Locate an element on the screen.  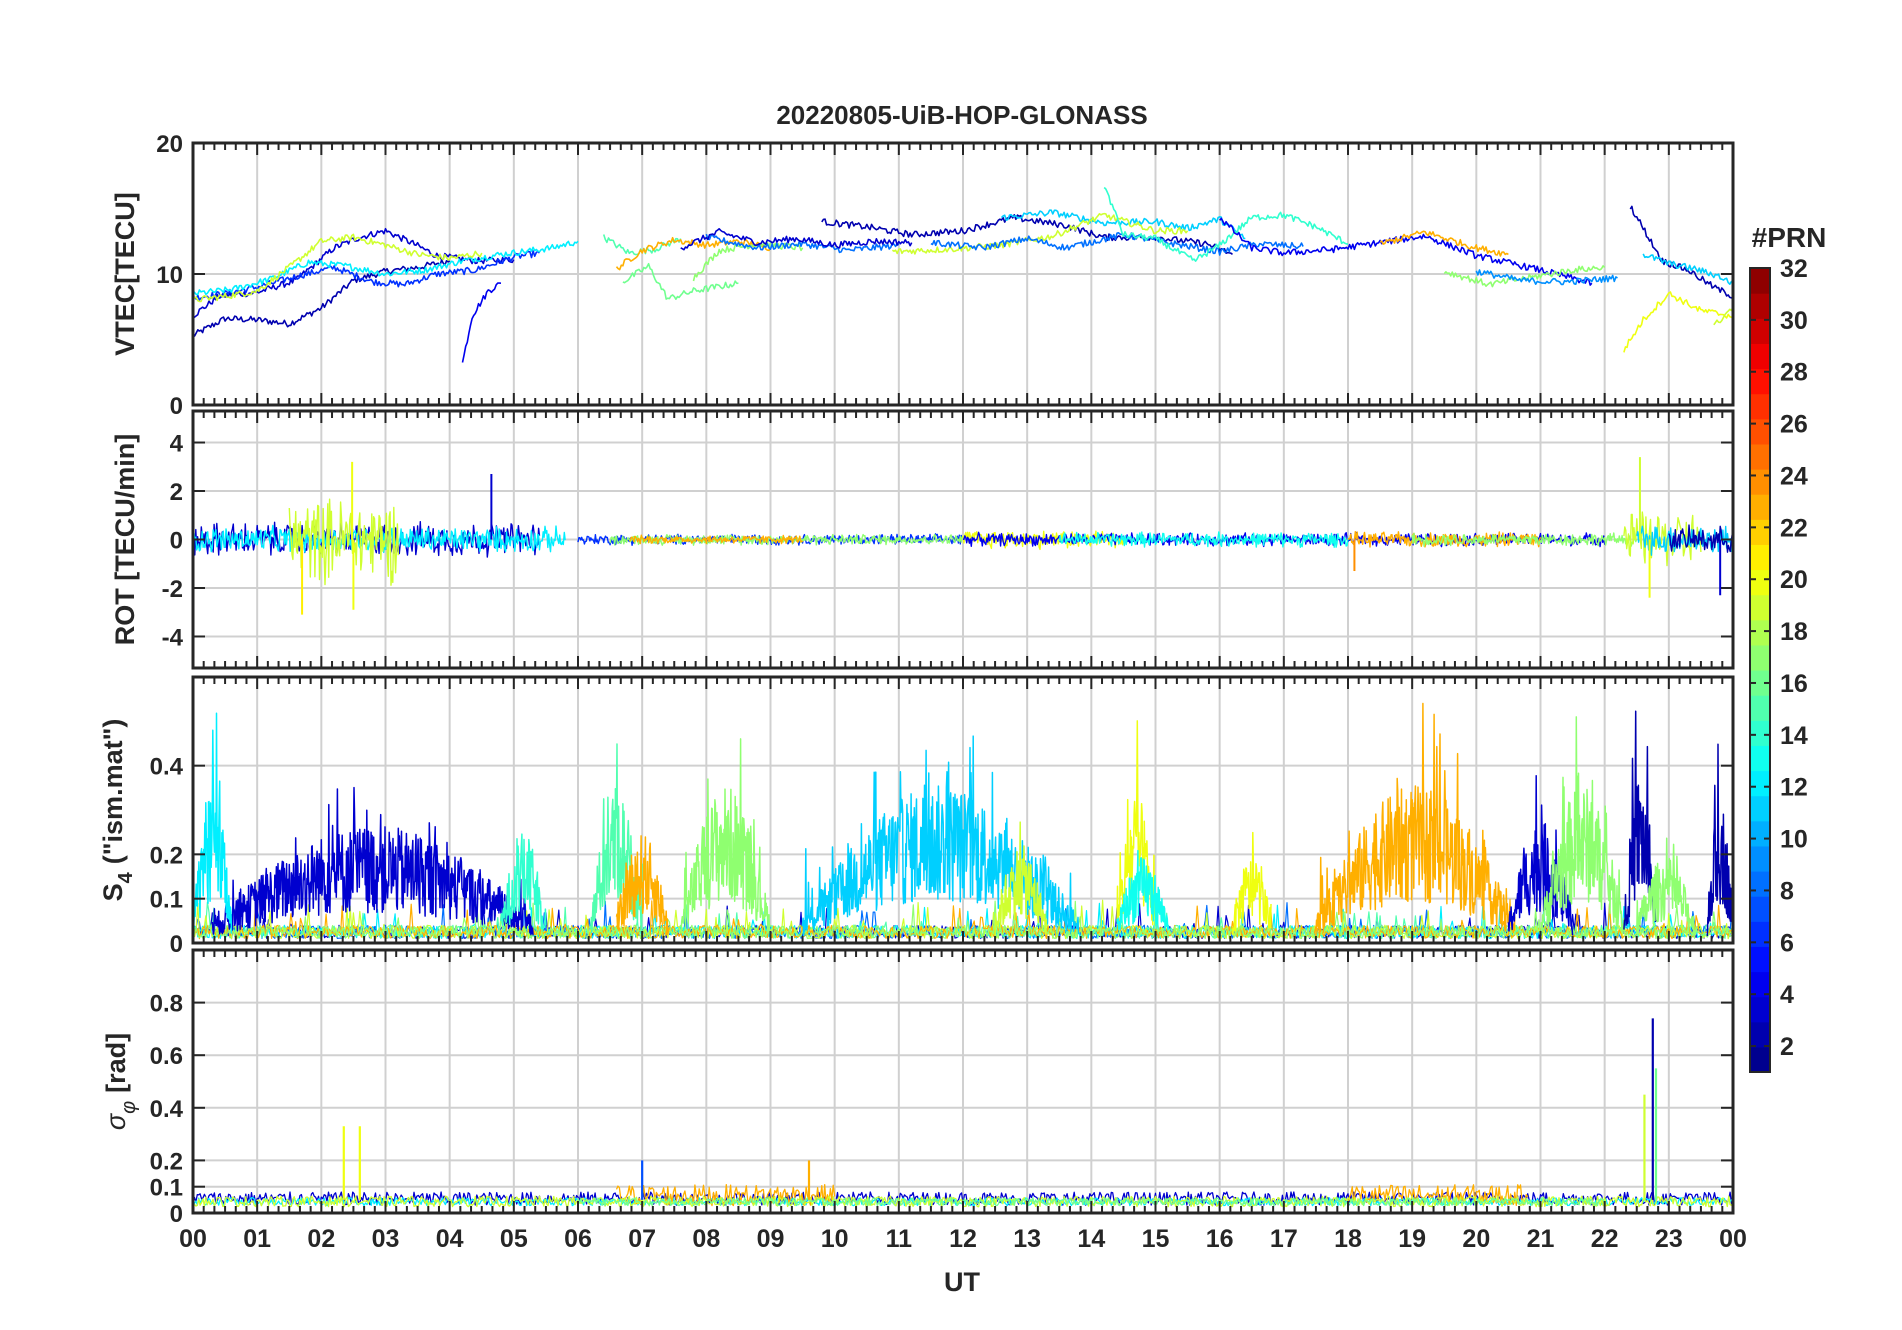
colorbar-label: #PRN is located at coordinates (1789, 237).